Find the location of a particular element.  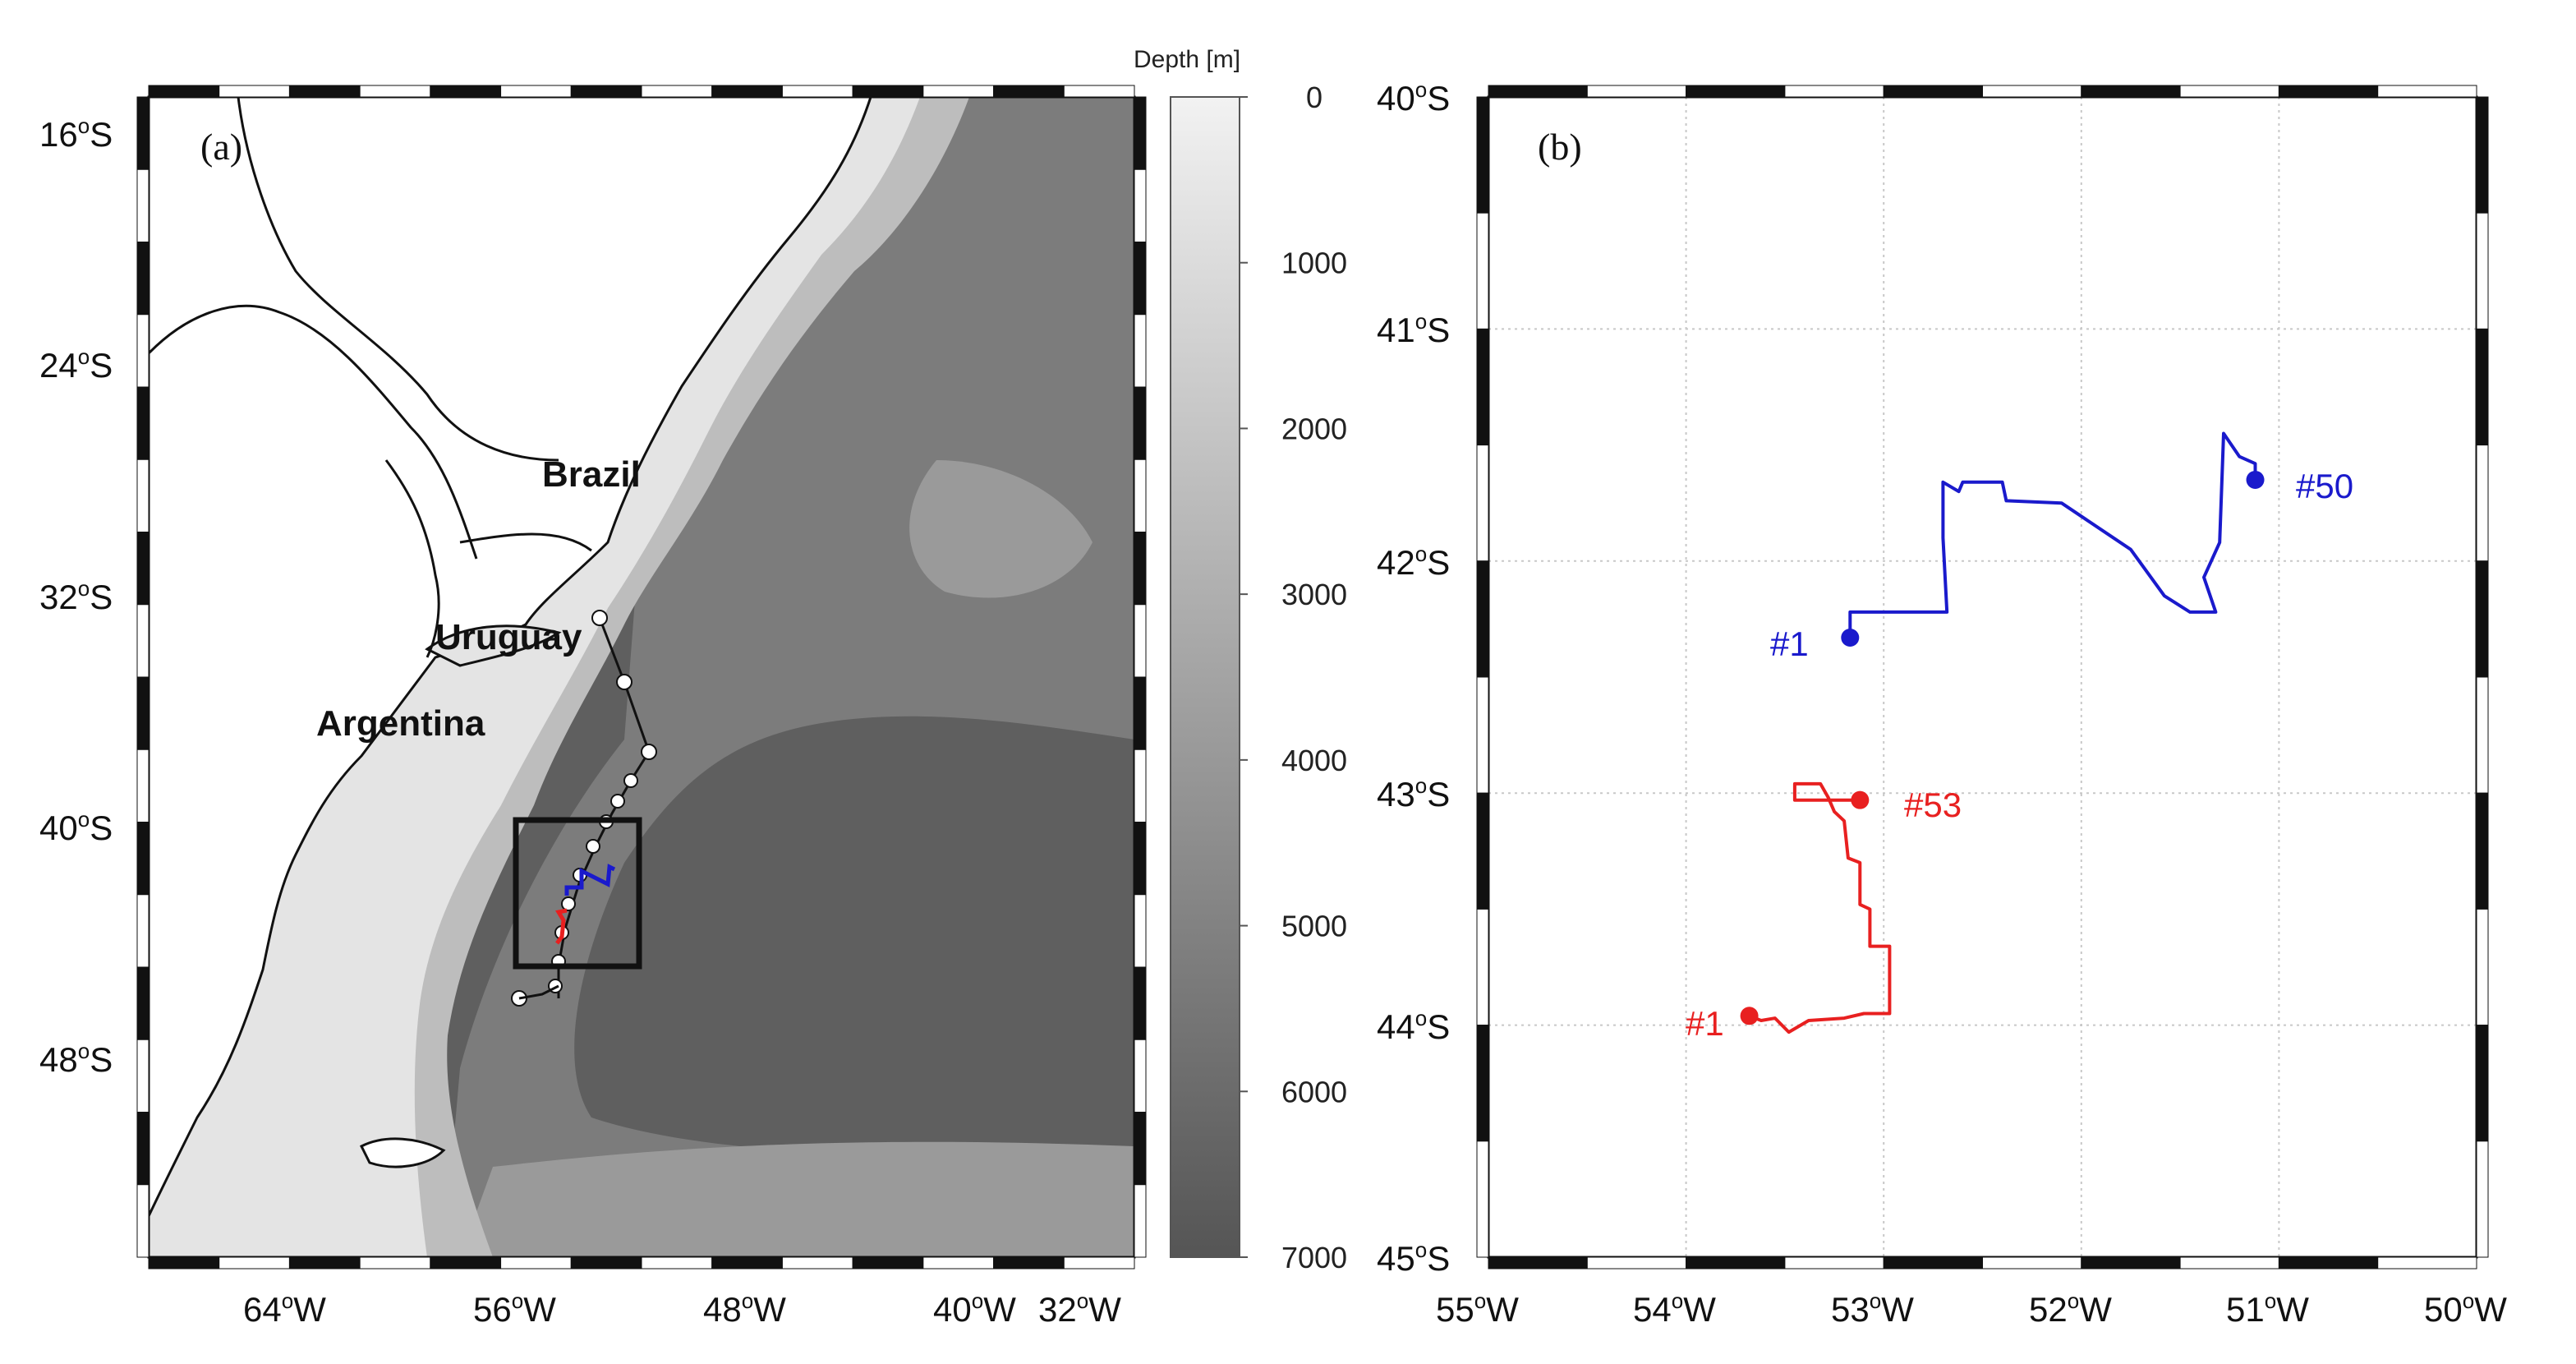

lat-label-32: 32oS is located at coordinates (76, 596).